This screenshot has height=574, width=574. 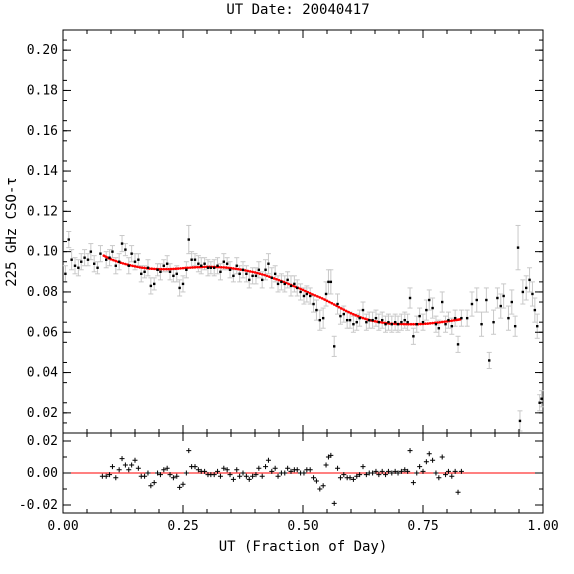 I want to click on residual-y-tick-label: 0.00, so click(x=42, y=473).